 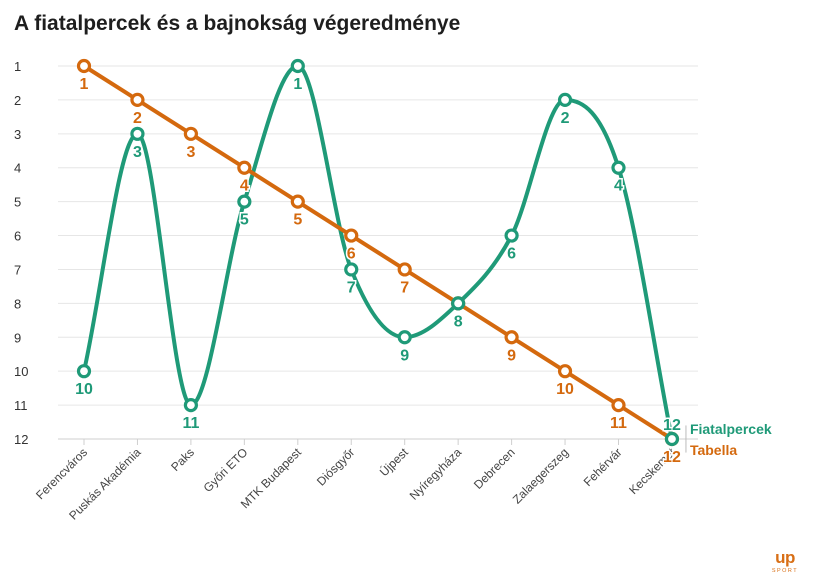 What do you see at coordinates (244, 220) in the screenshot?
I see `fiatalpercek-data-label: 5` at bounding box center [244, 220].